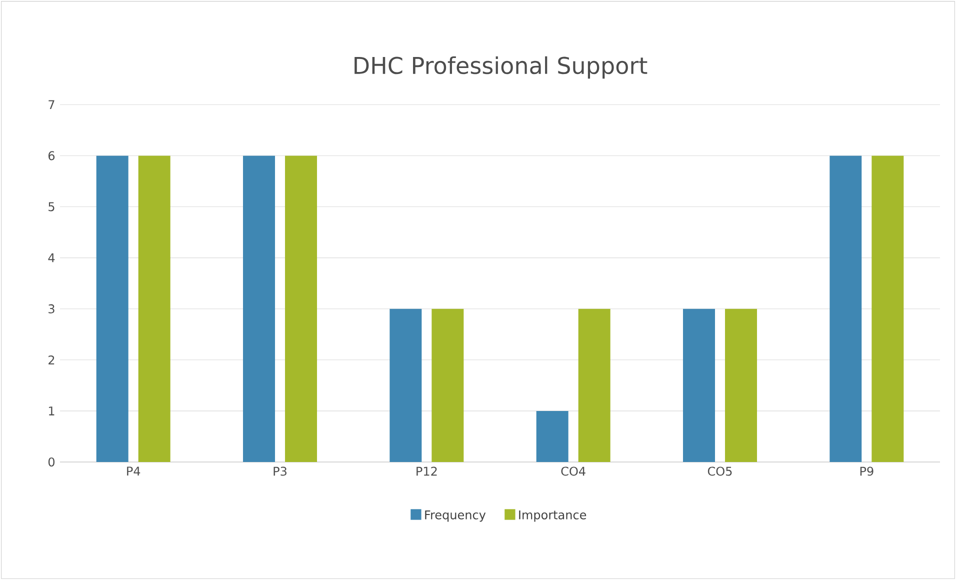  I want to click on y-tick-label: 7, so click(51, 105).